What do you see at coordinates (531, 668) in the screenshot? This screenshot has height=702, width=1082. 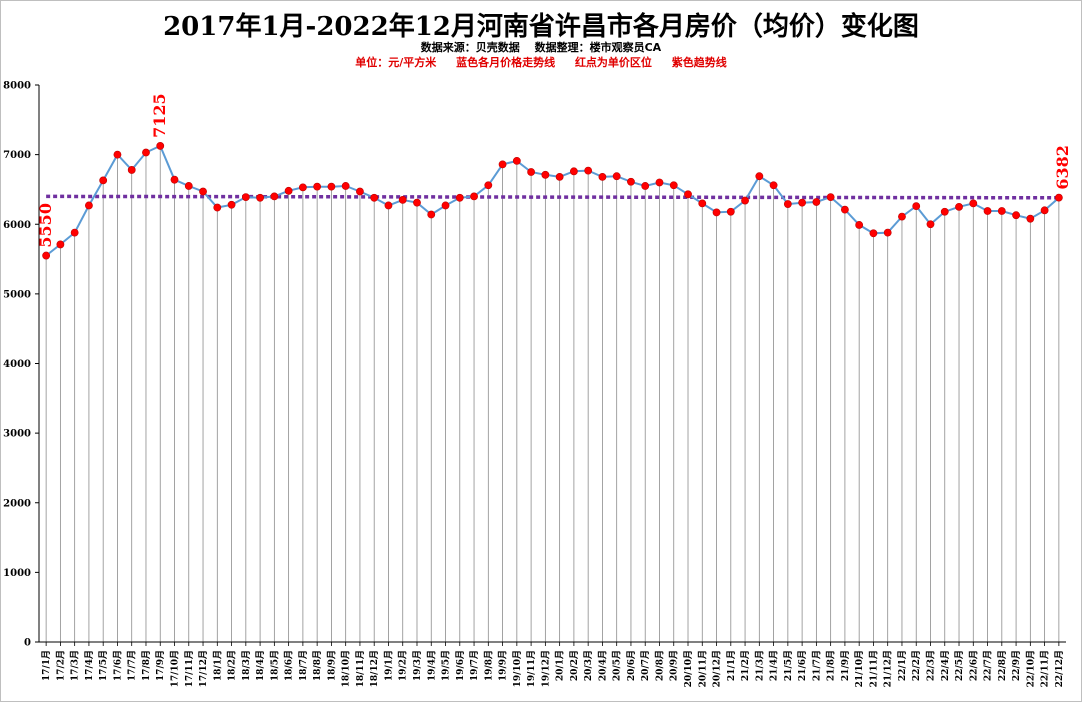 I see `x-tick-label: 19/11月` at bounding box center [531, 668].